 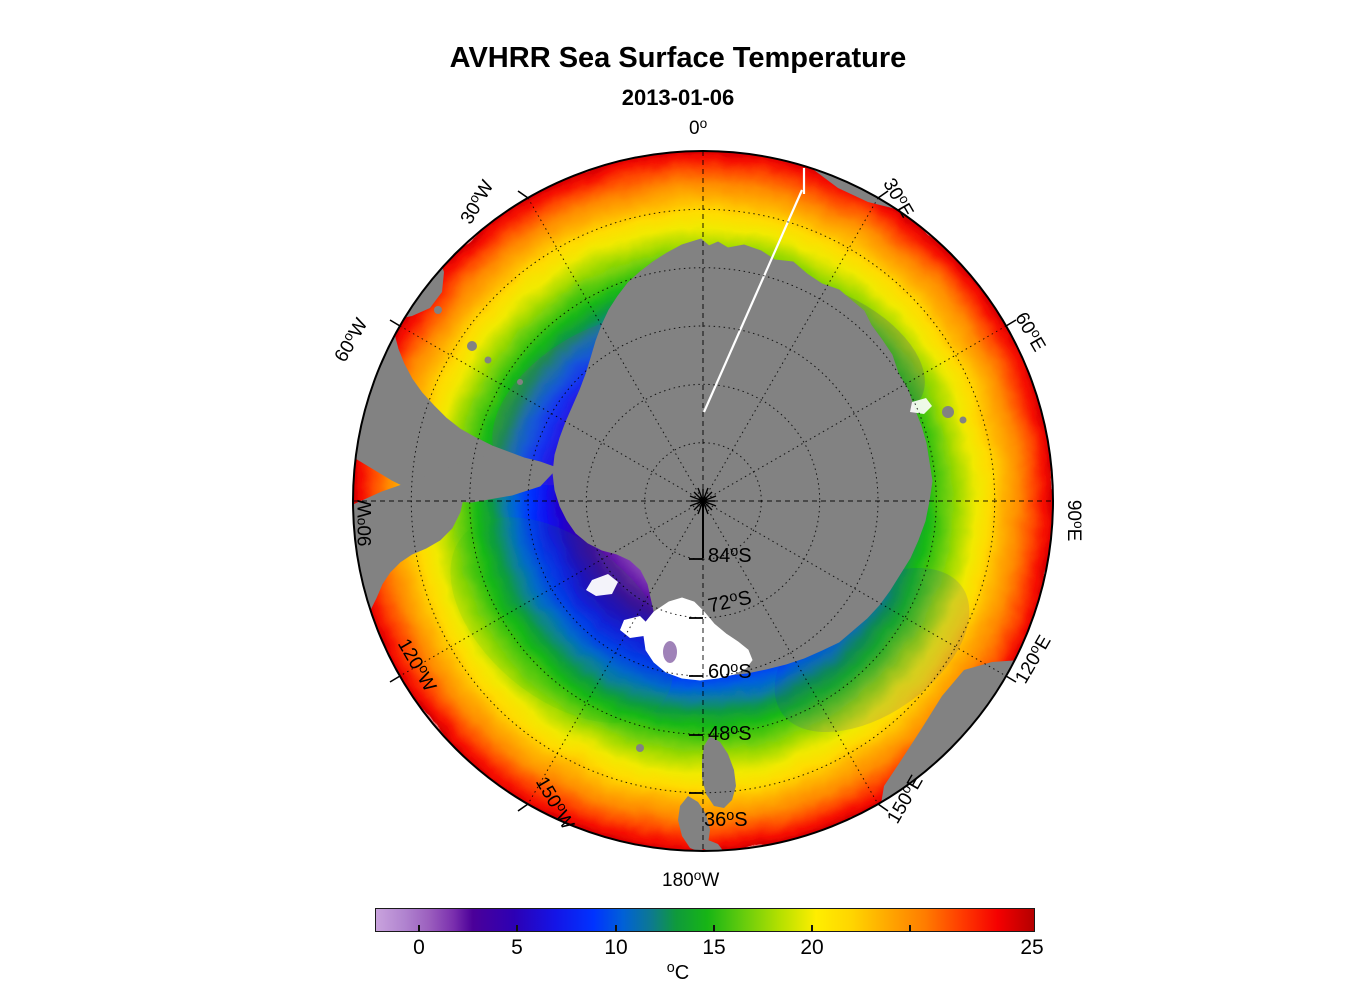 I want to click on colorbar-ticklabel-10: 10, so click(x=616, y=947).